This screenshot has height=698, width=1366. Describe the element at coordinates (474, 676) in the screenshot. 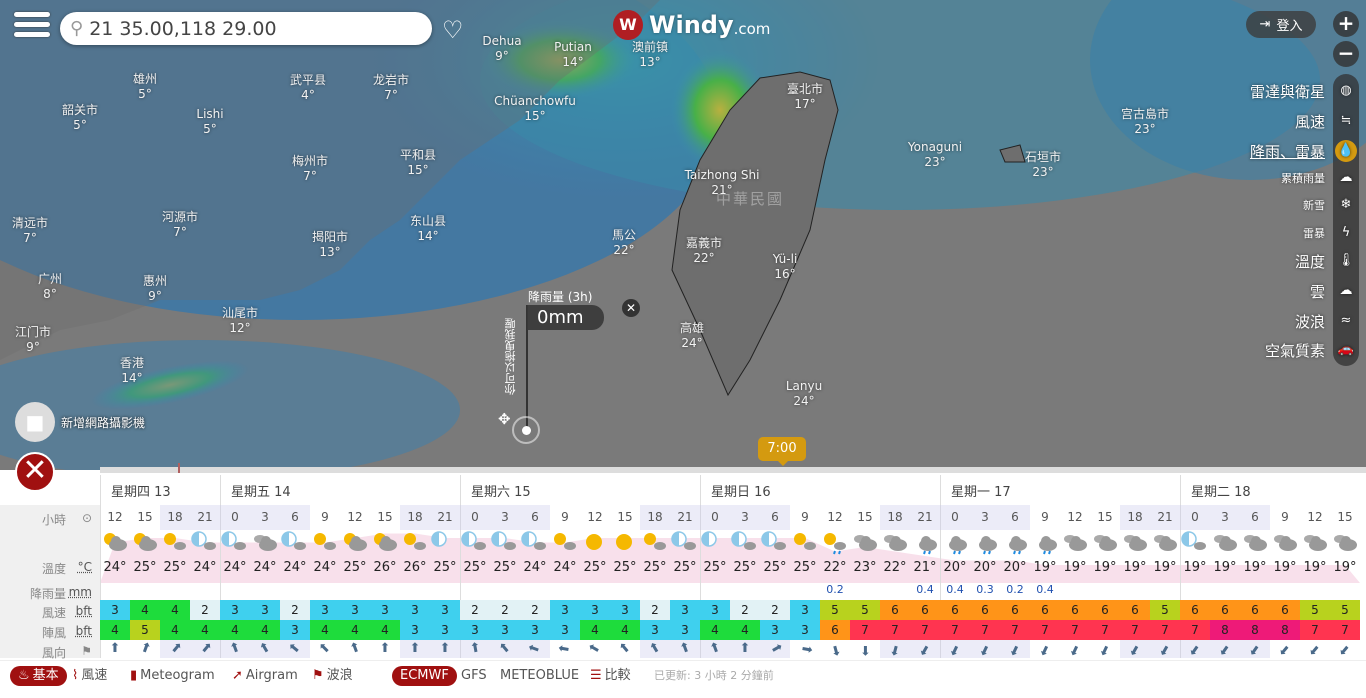

I see `model-gfs: GFS` at that location.